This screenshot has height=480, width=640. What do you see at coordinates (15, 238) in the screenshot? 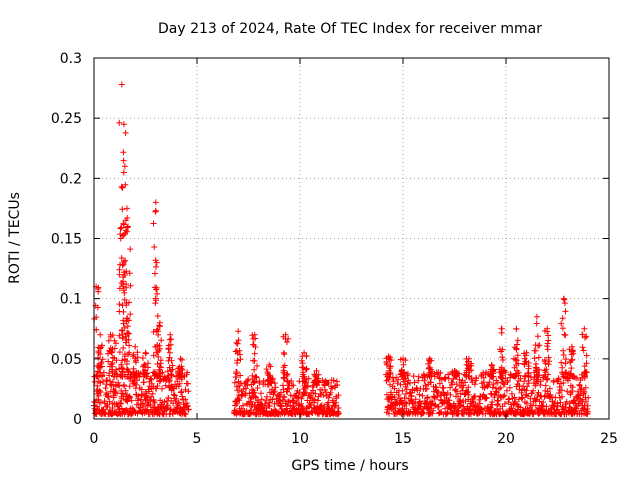
I see `y-axis-label: ROTI / TECUs` at bounding box center [15, 238].